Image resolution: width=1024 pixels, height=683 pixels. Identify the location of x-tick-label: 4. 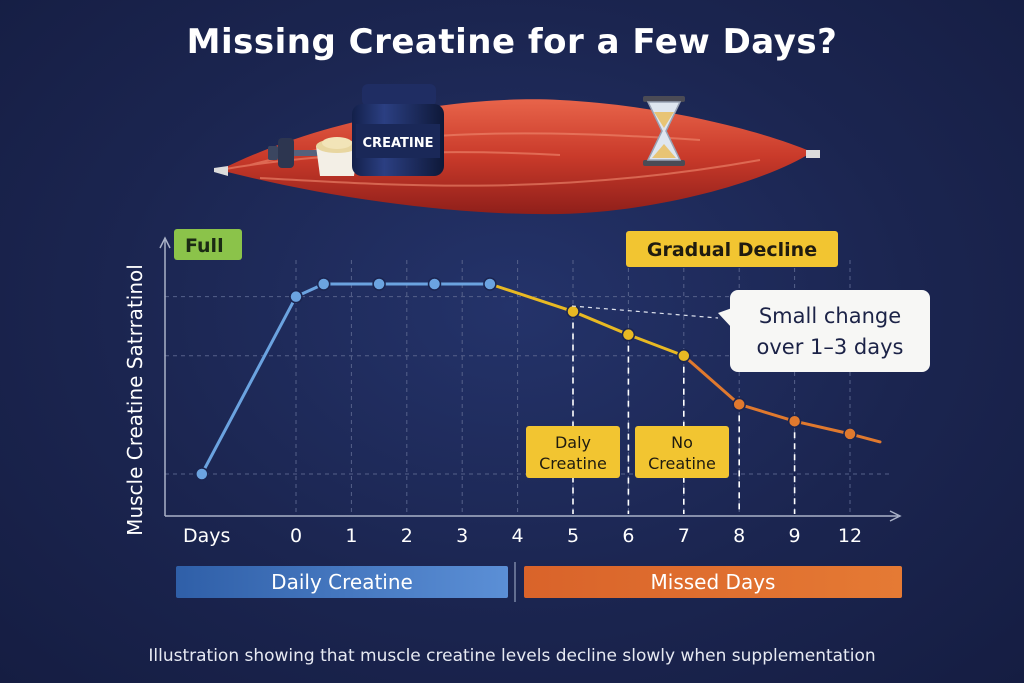
(518, 536).